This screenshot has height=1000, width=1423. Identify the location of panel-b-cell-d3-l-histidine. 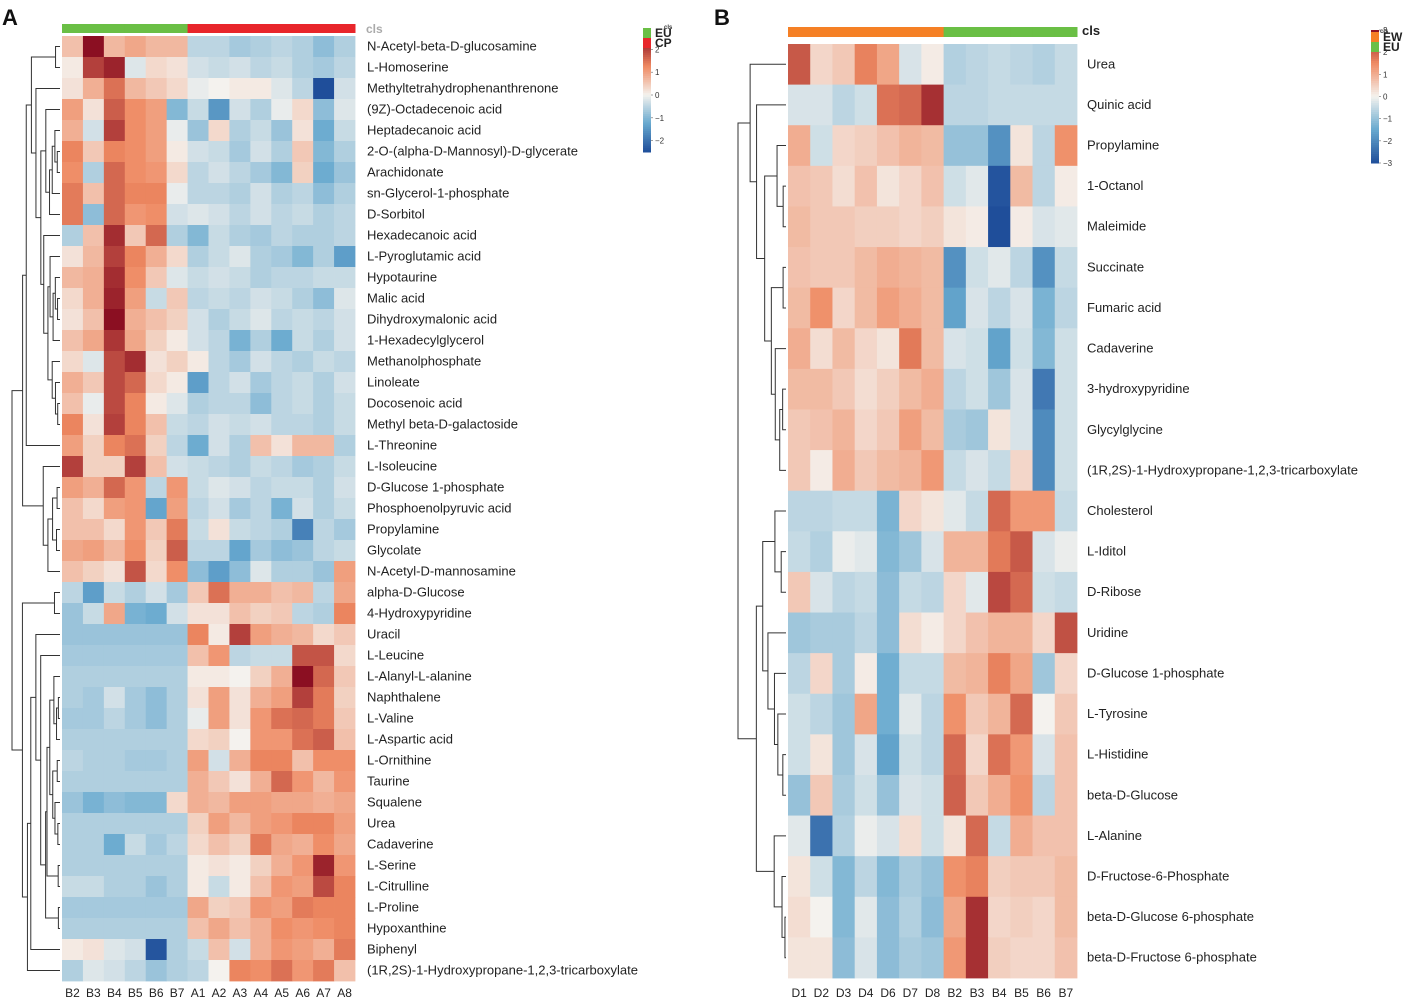
(844, 755).